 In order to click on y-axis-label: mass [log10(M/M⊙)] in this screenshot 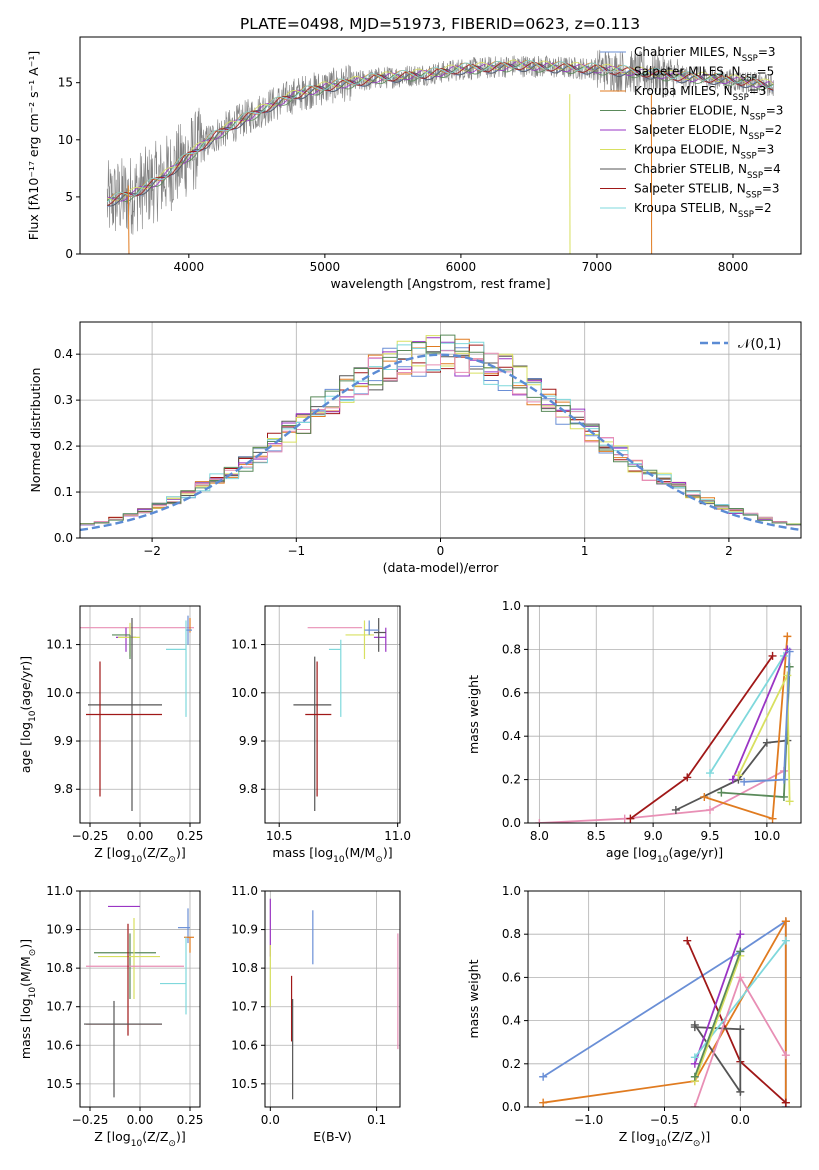, I will do `click(28, 999)`.